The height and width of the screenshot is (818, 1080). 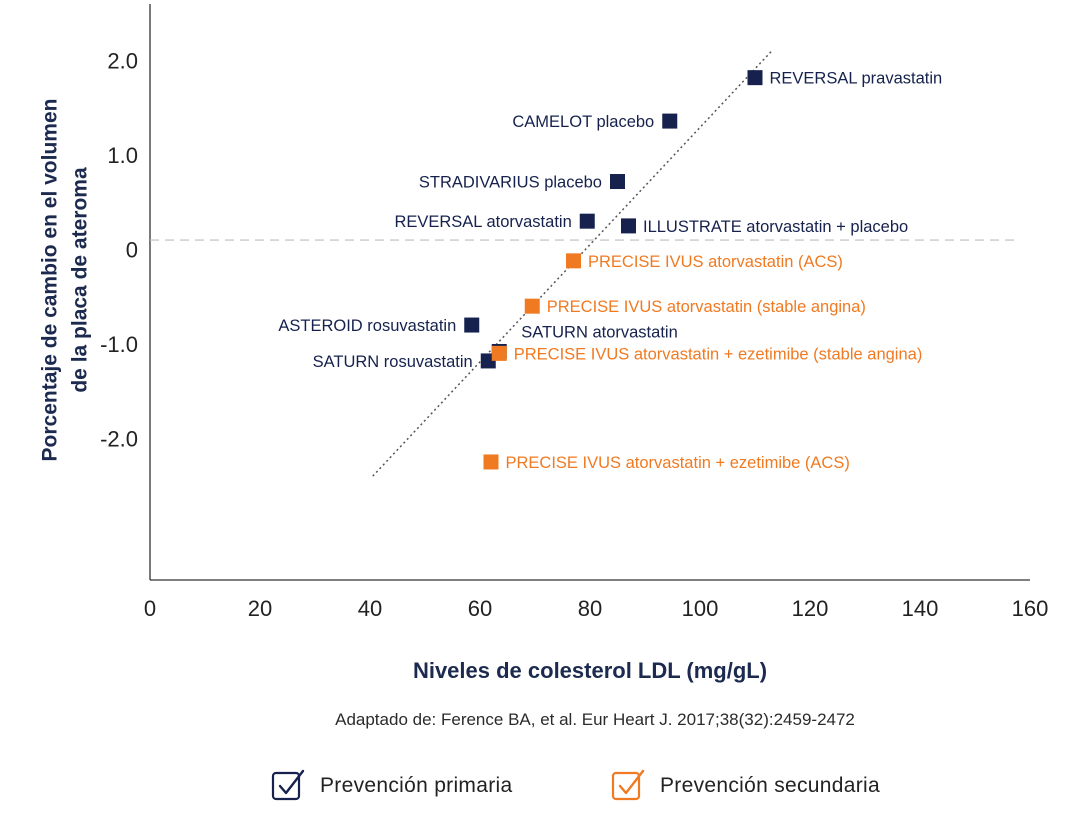 What do you see at coordinates (150, 608) in the screenshot?
I see `x-tick-label: 0` at bounding box center [150, 608].